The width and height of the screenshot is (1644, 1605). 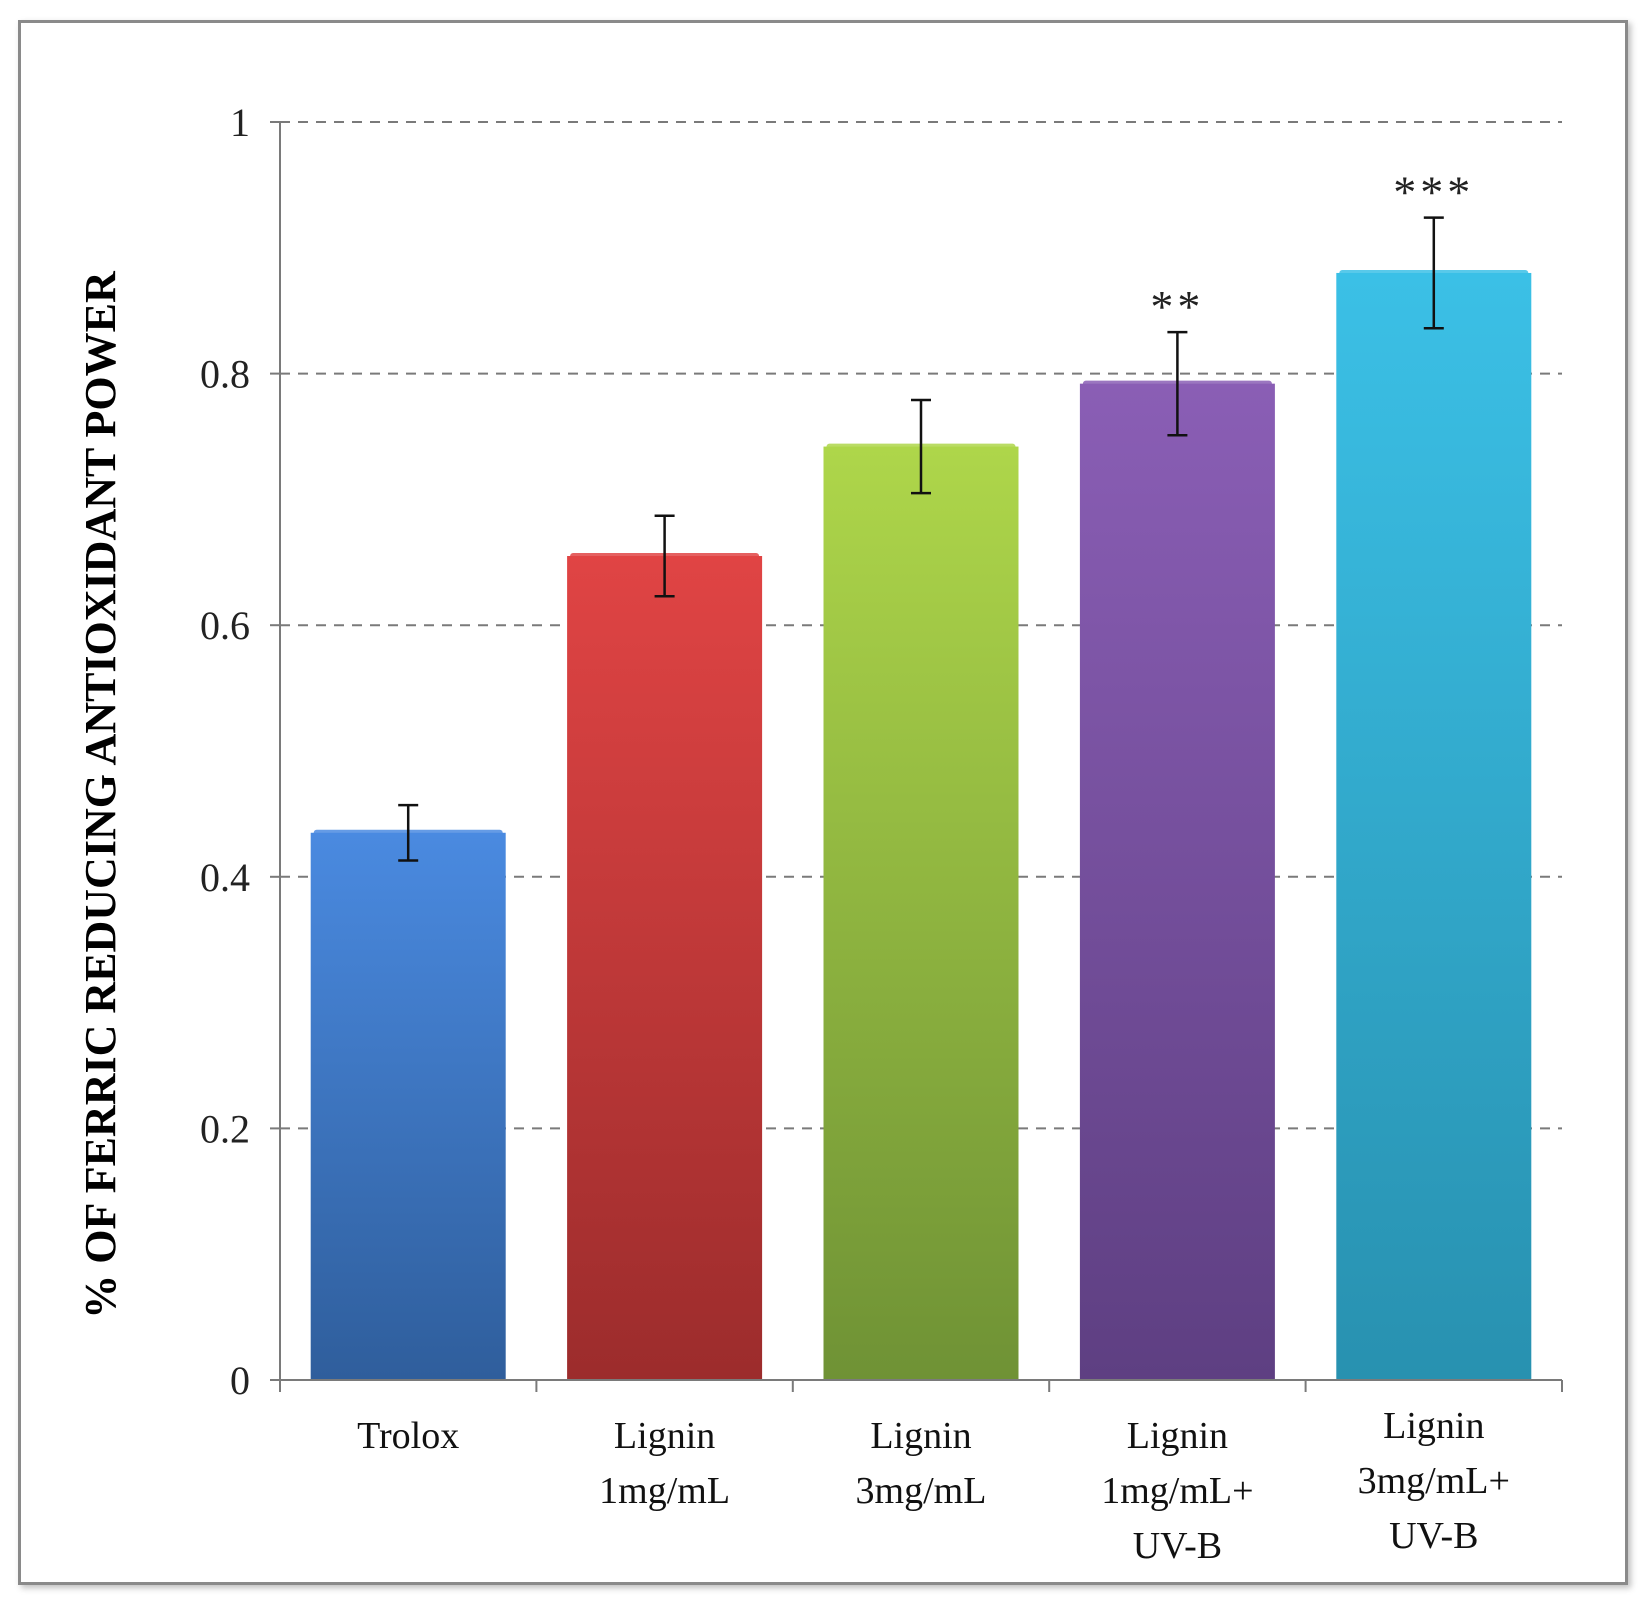 I want to click on y-tick-label: 0.2, so click(x=225, y=1128).